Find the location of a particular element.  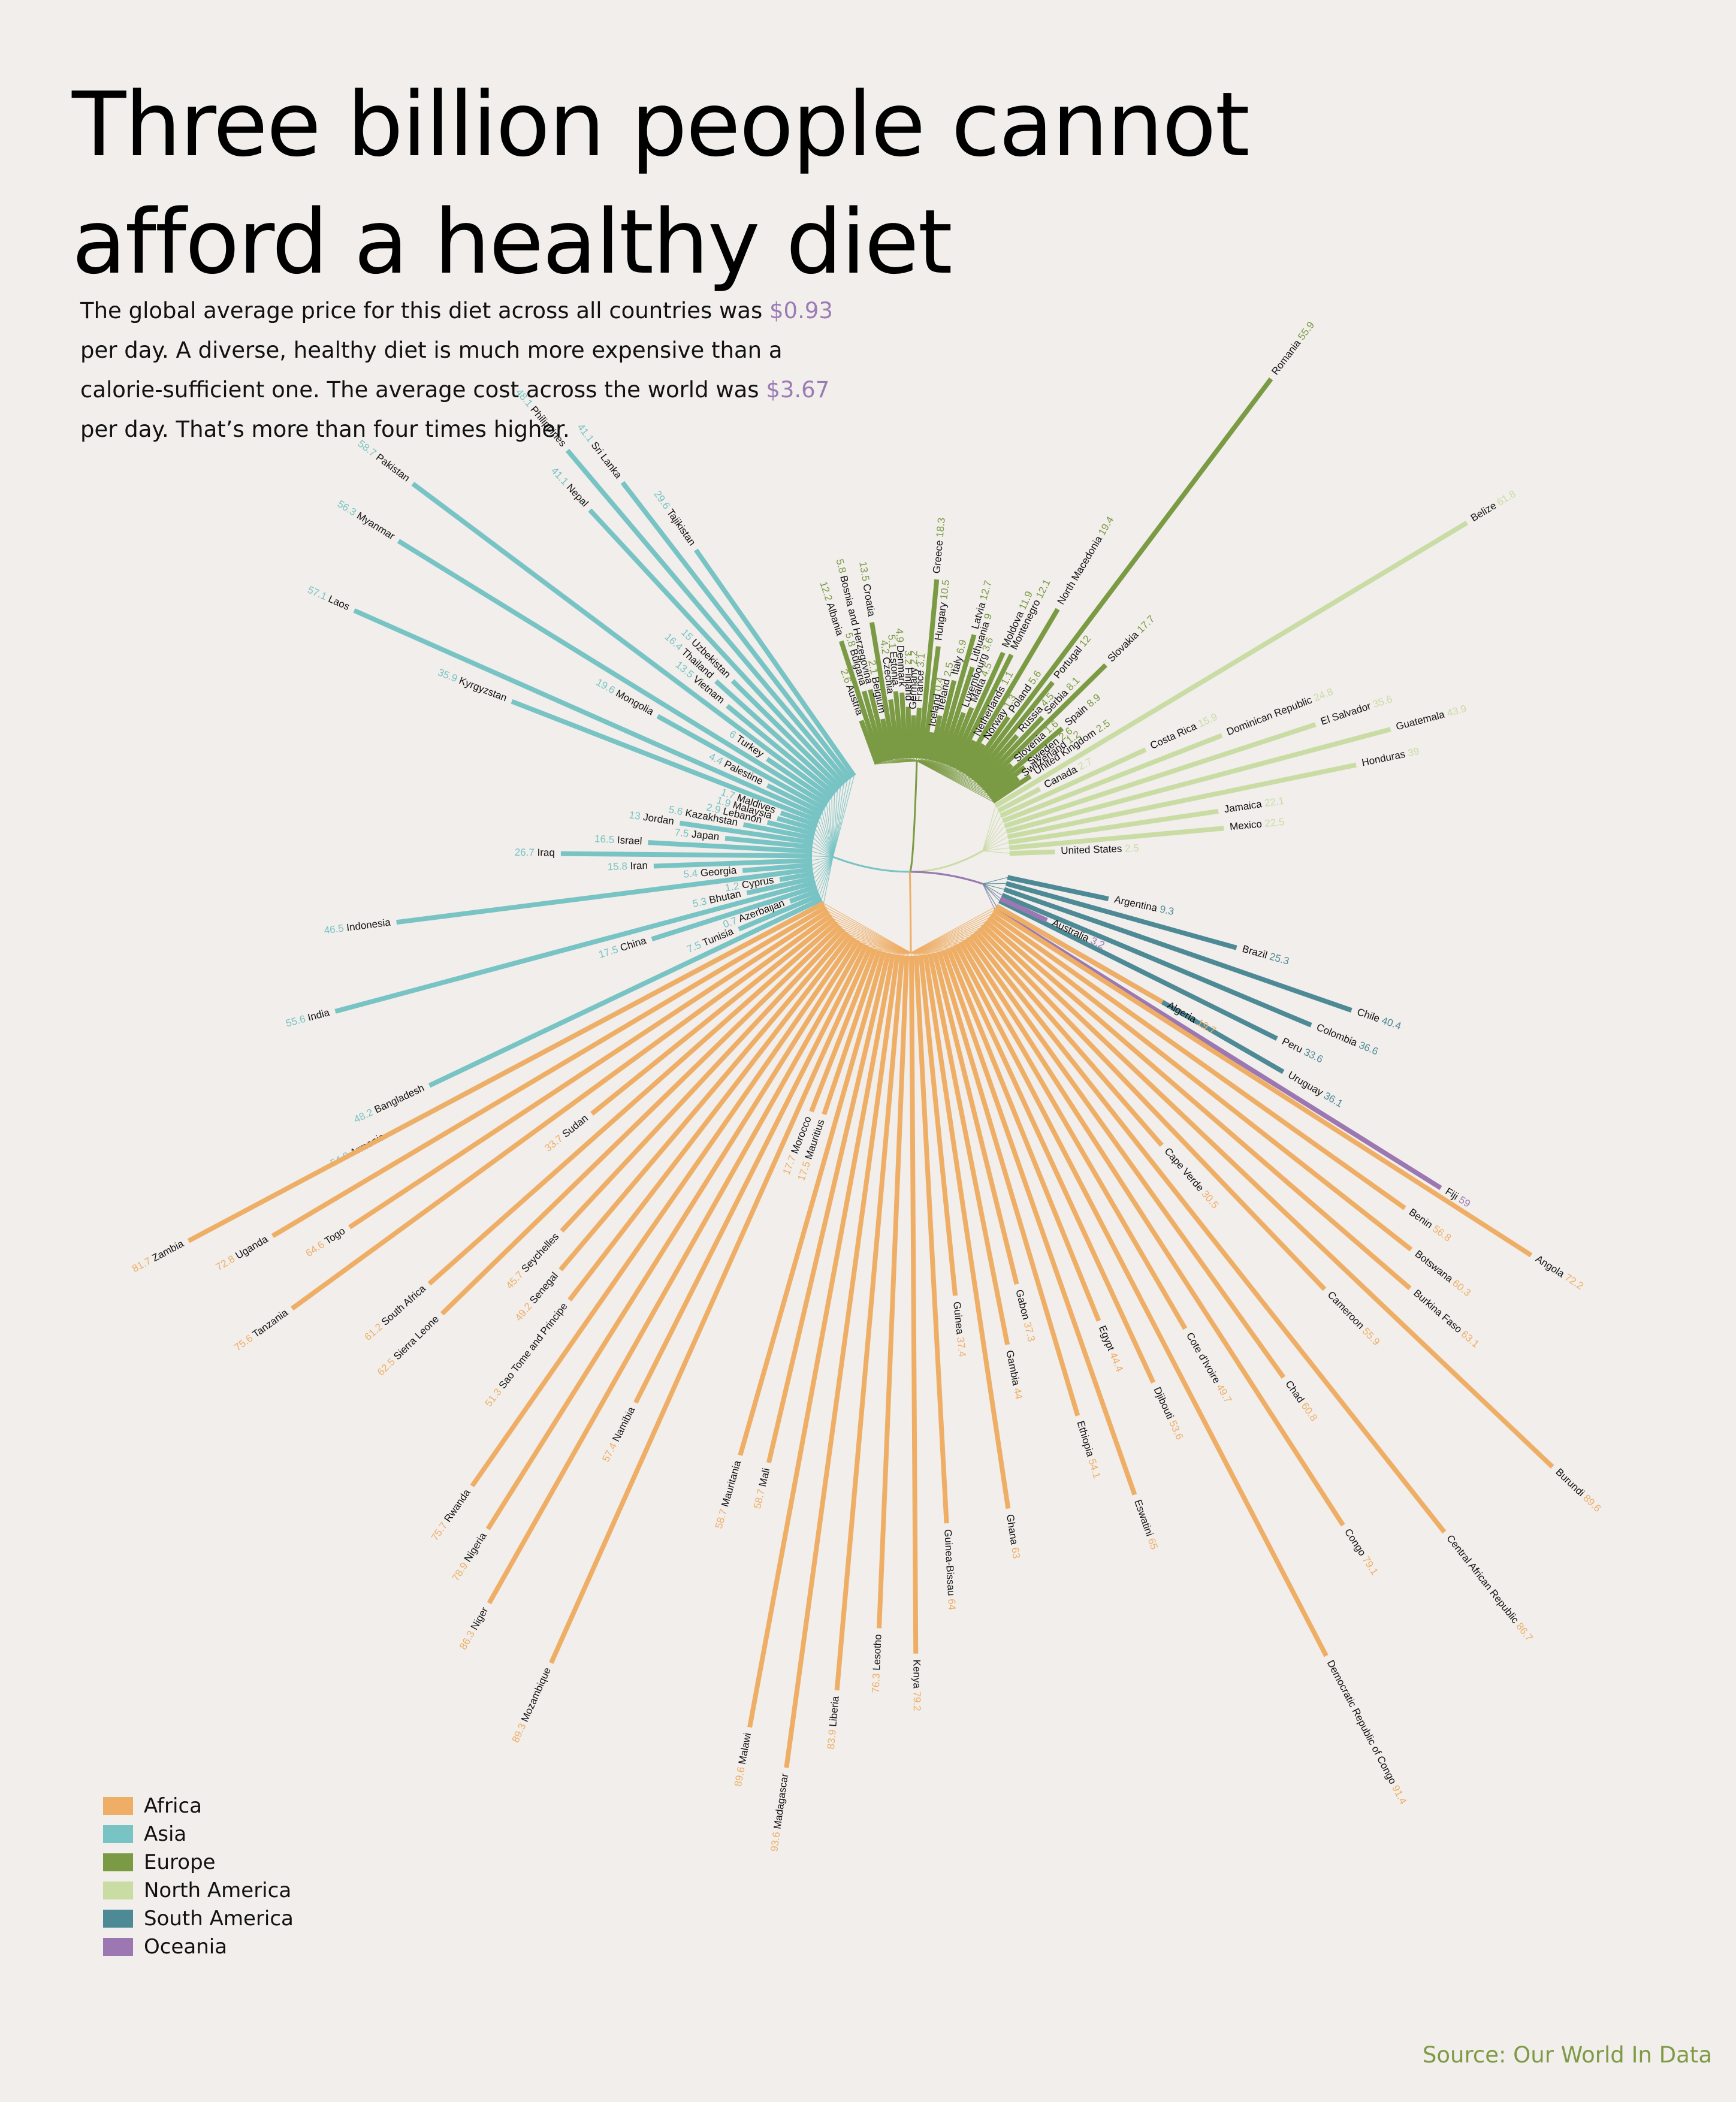

label-name-djibouti: Djibouti is located at coordinates (1163, 1403).